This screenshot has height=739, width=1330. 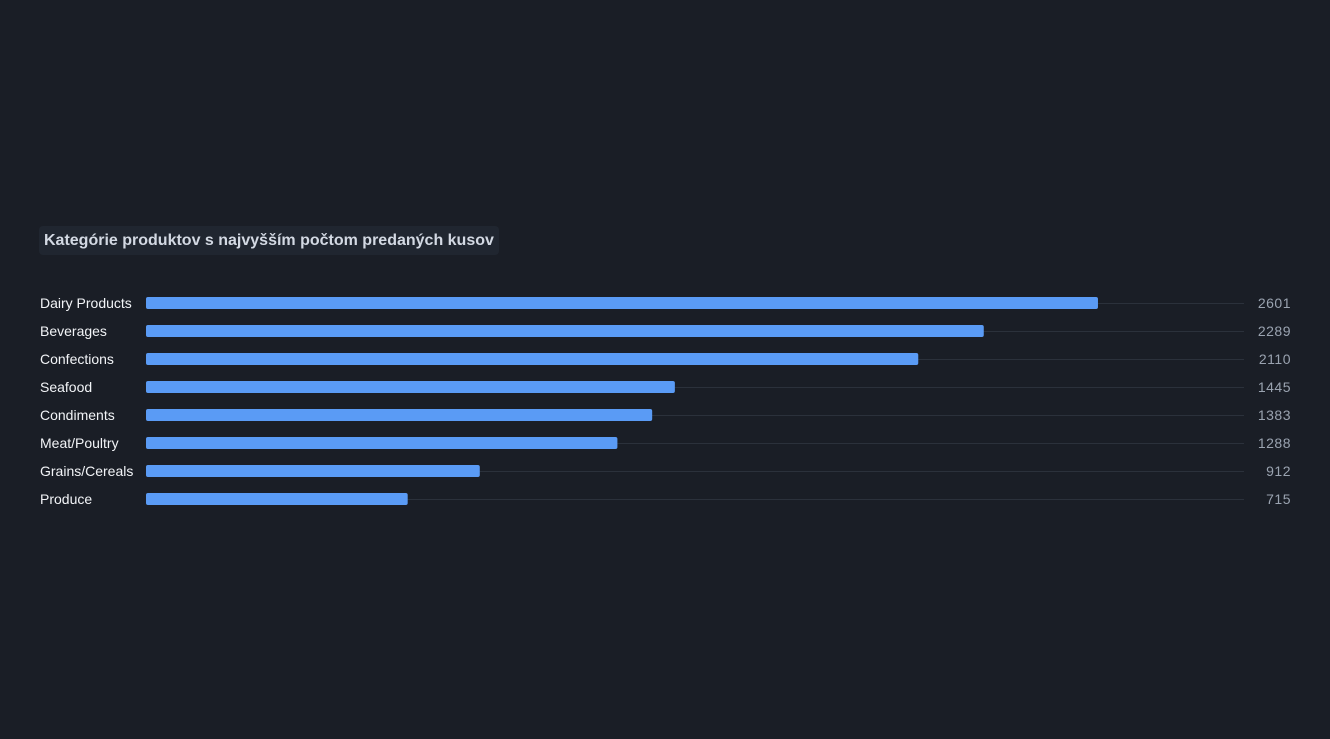 What do you see at coordinates (1274, 387) in the screenshot?
I see `value-label-seafood: 1445` at bounding box center [1274, 387].